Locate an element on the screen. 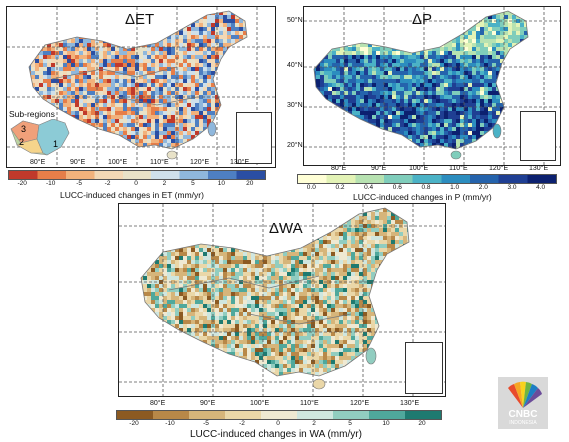  p-lon-tick: 120°E is located at coordinates (499, 168).